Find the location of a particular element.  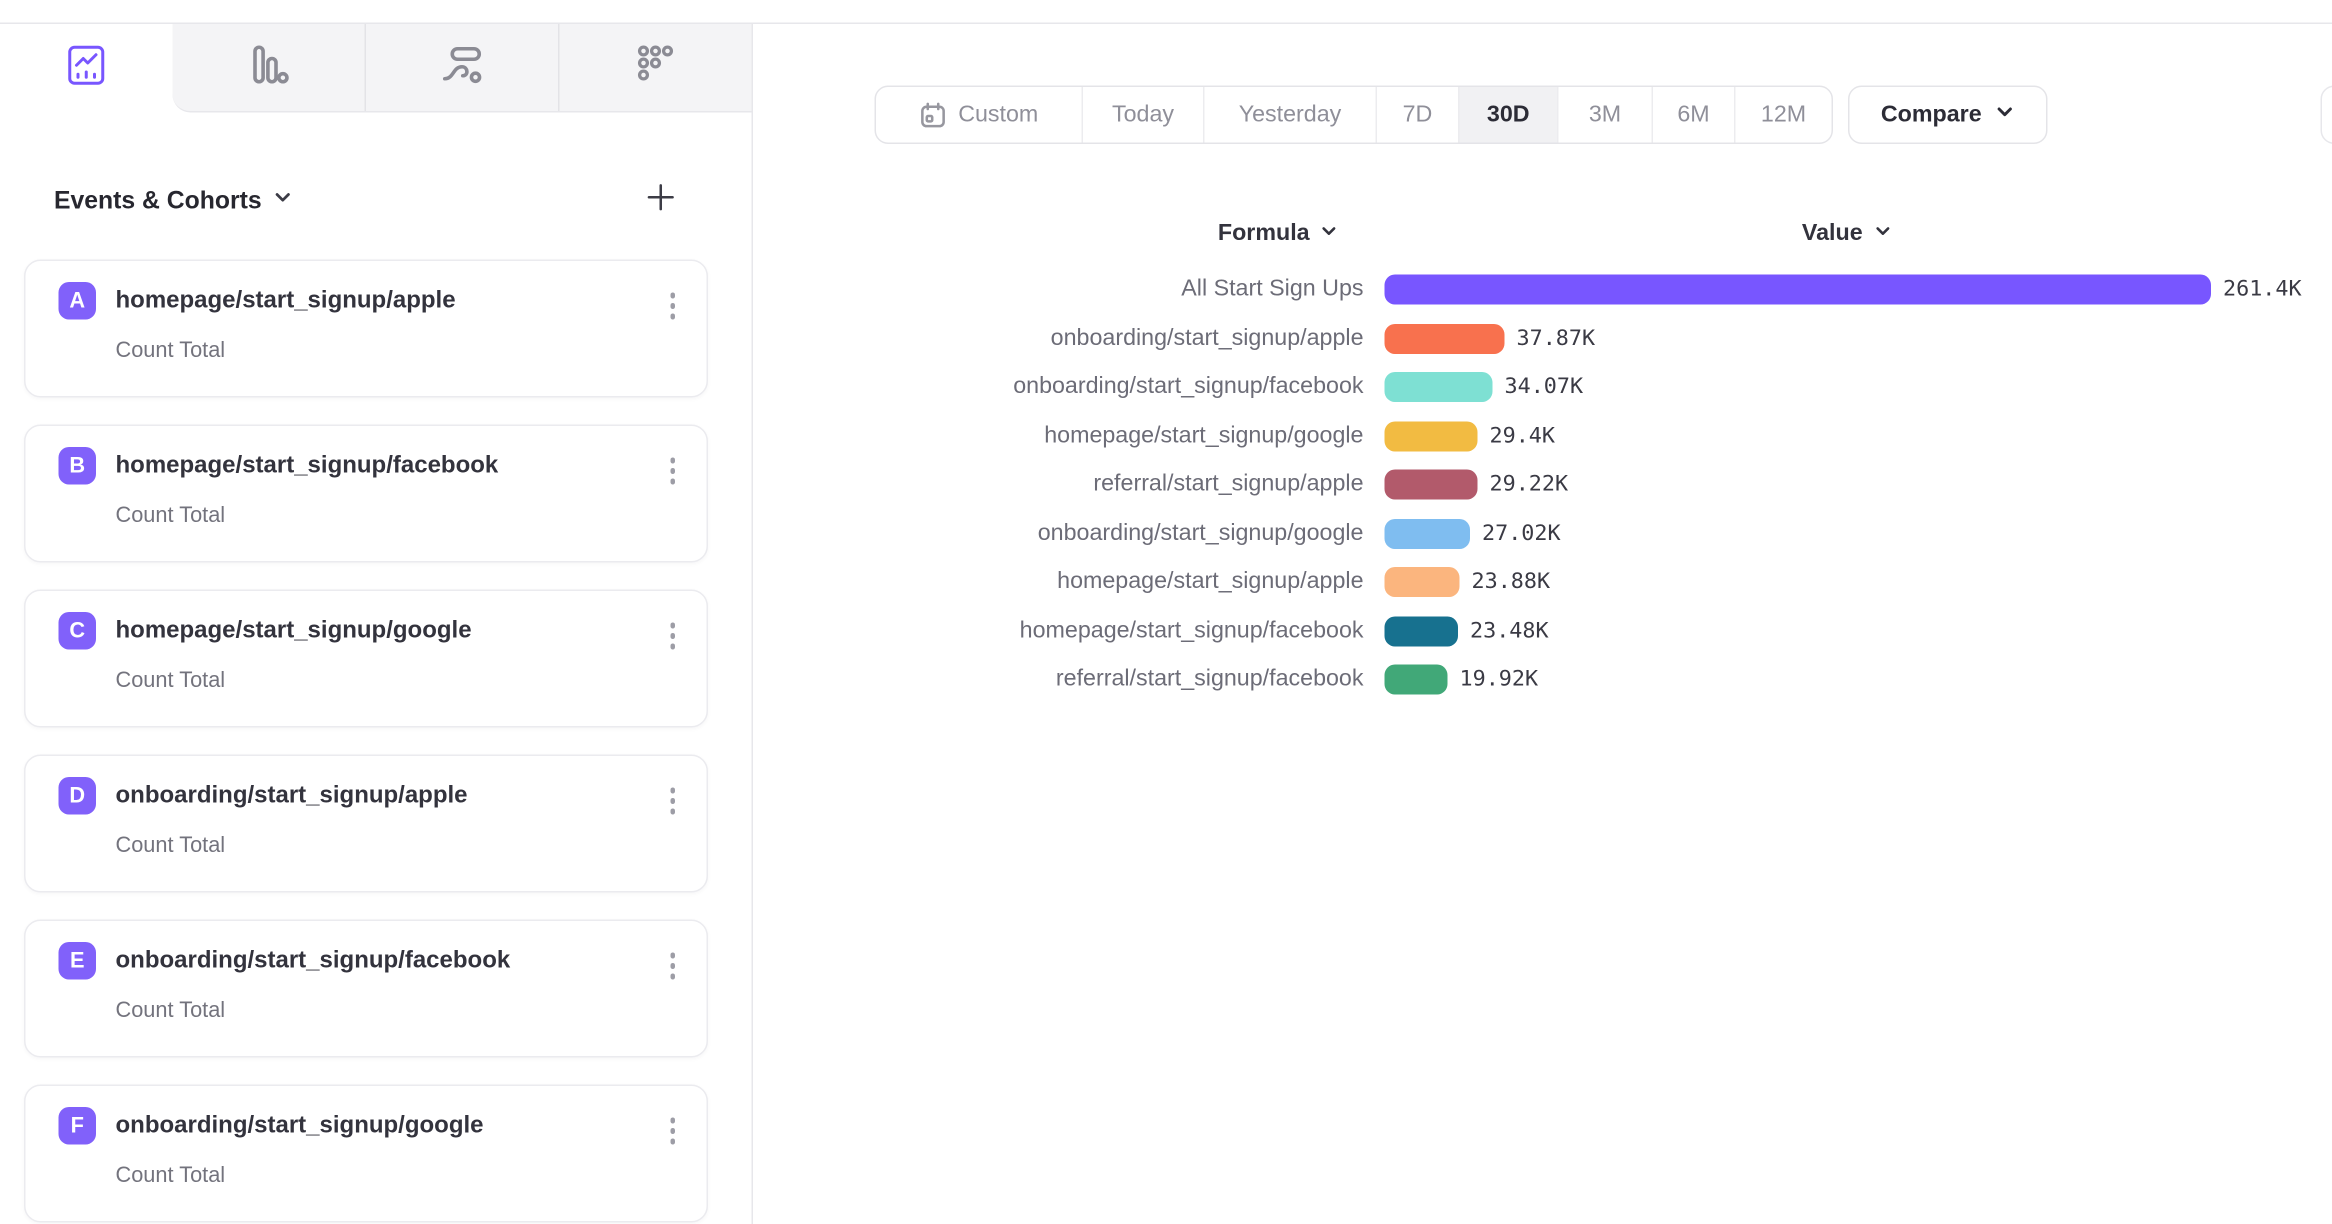

tab-bar-chart is located at coordinates (269, 67).